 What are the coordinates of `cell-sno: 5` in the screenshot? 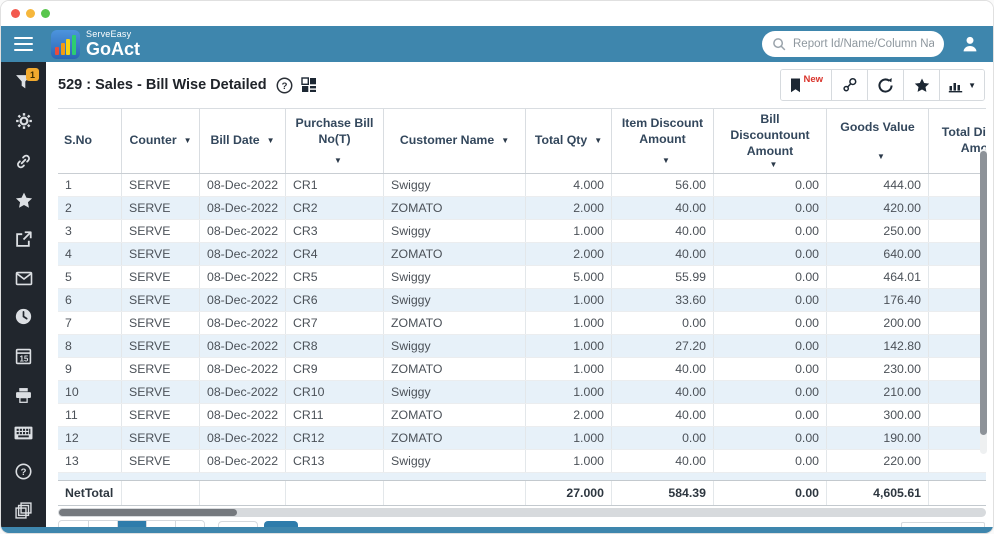 It's located at (90, 277).